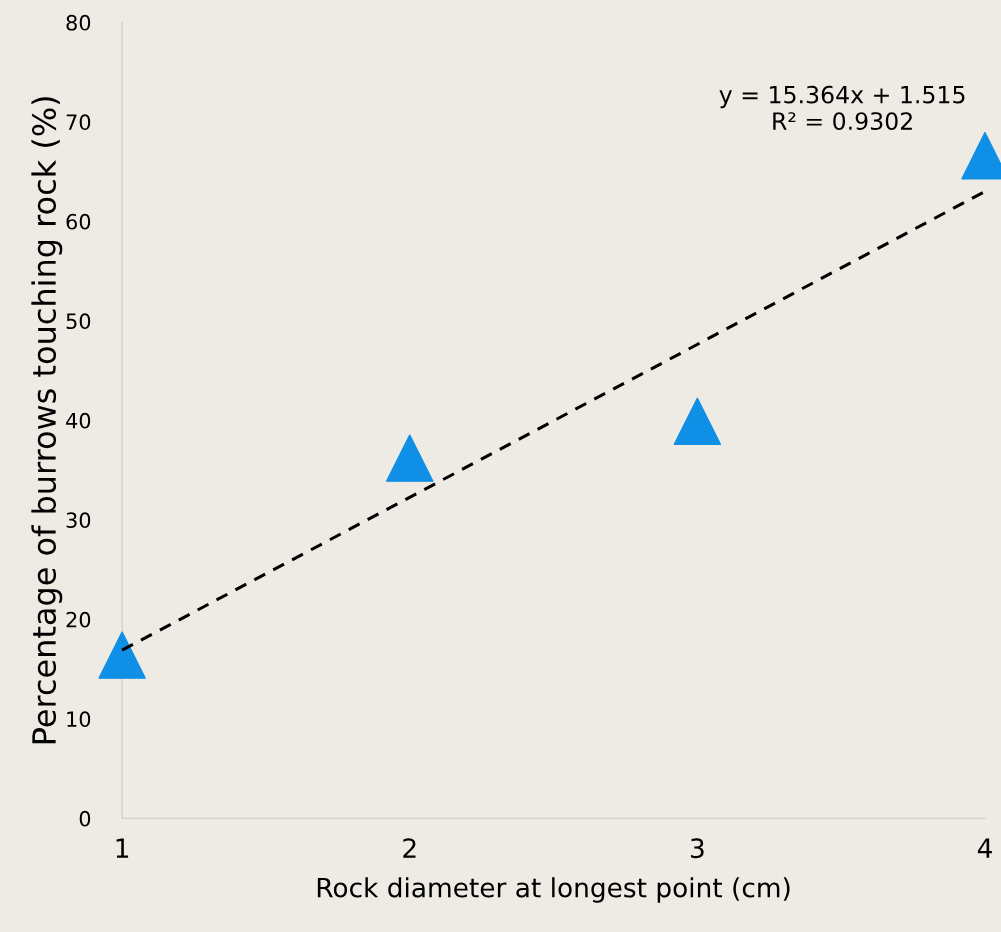 The image size is (1001, 932). I want to click on x-tick-label: 3, so click(697, 848).